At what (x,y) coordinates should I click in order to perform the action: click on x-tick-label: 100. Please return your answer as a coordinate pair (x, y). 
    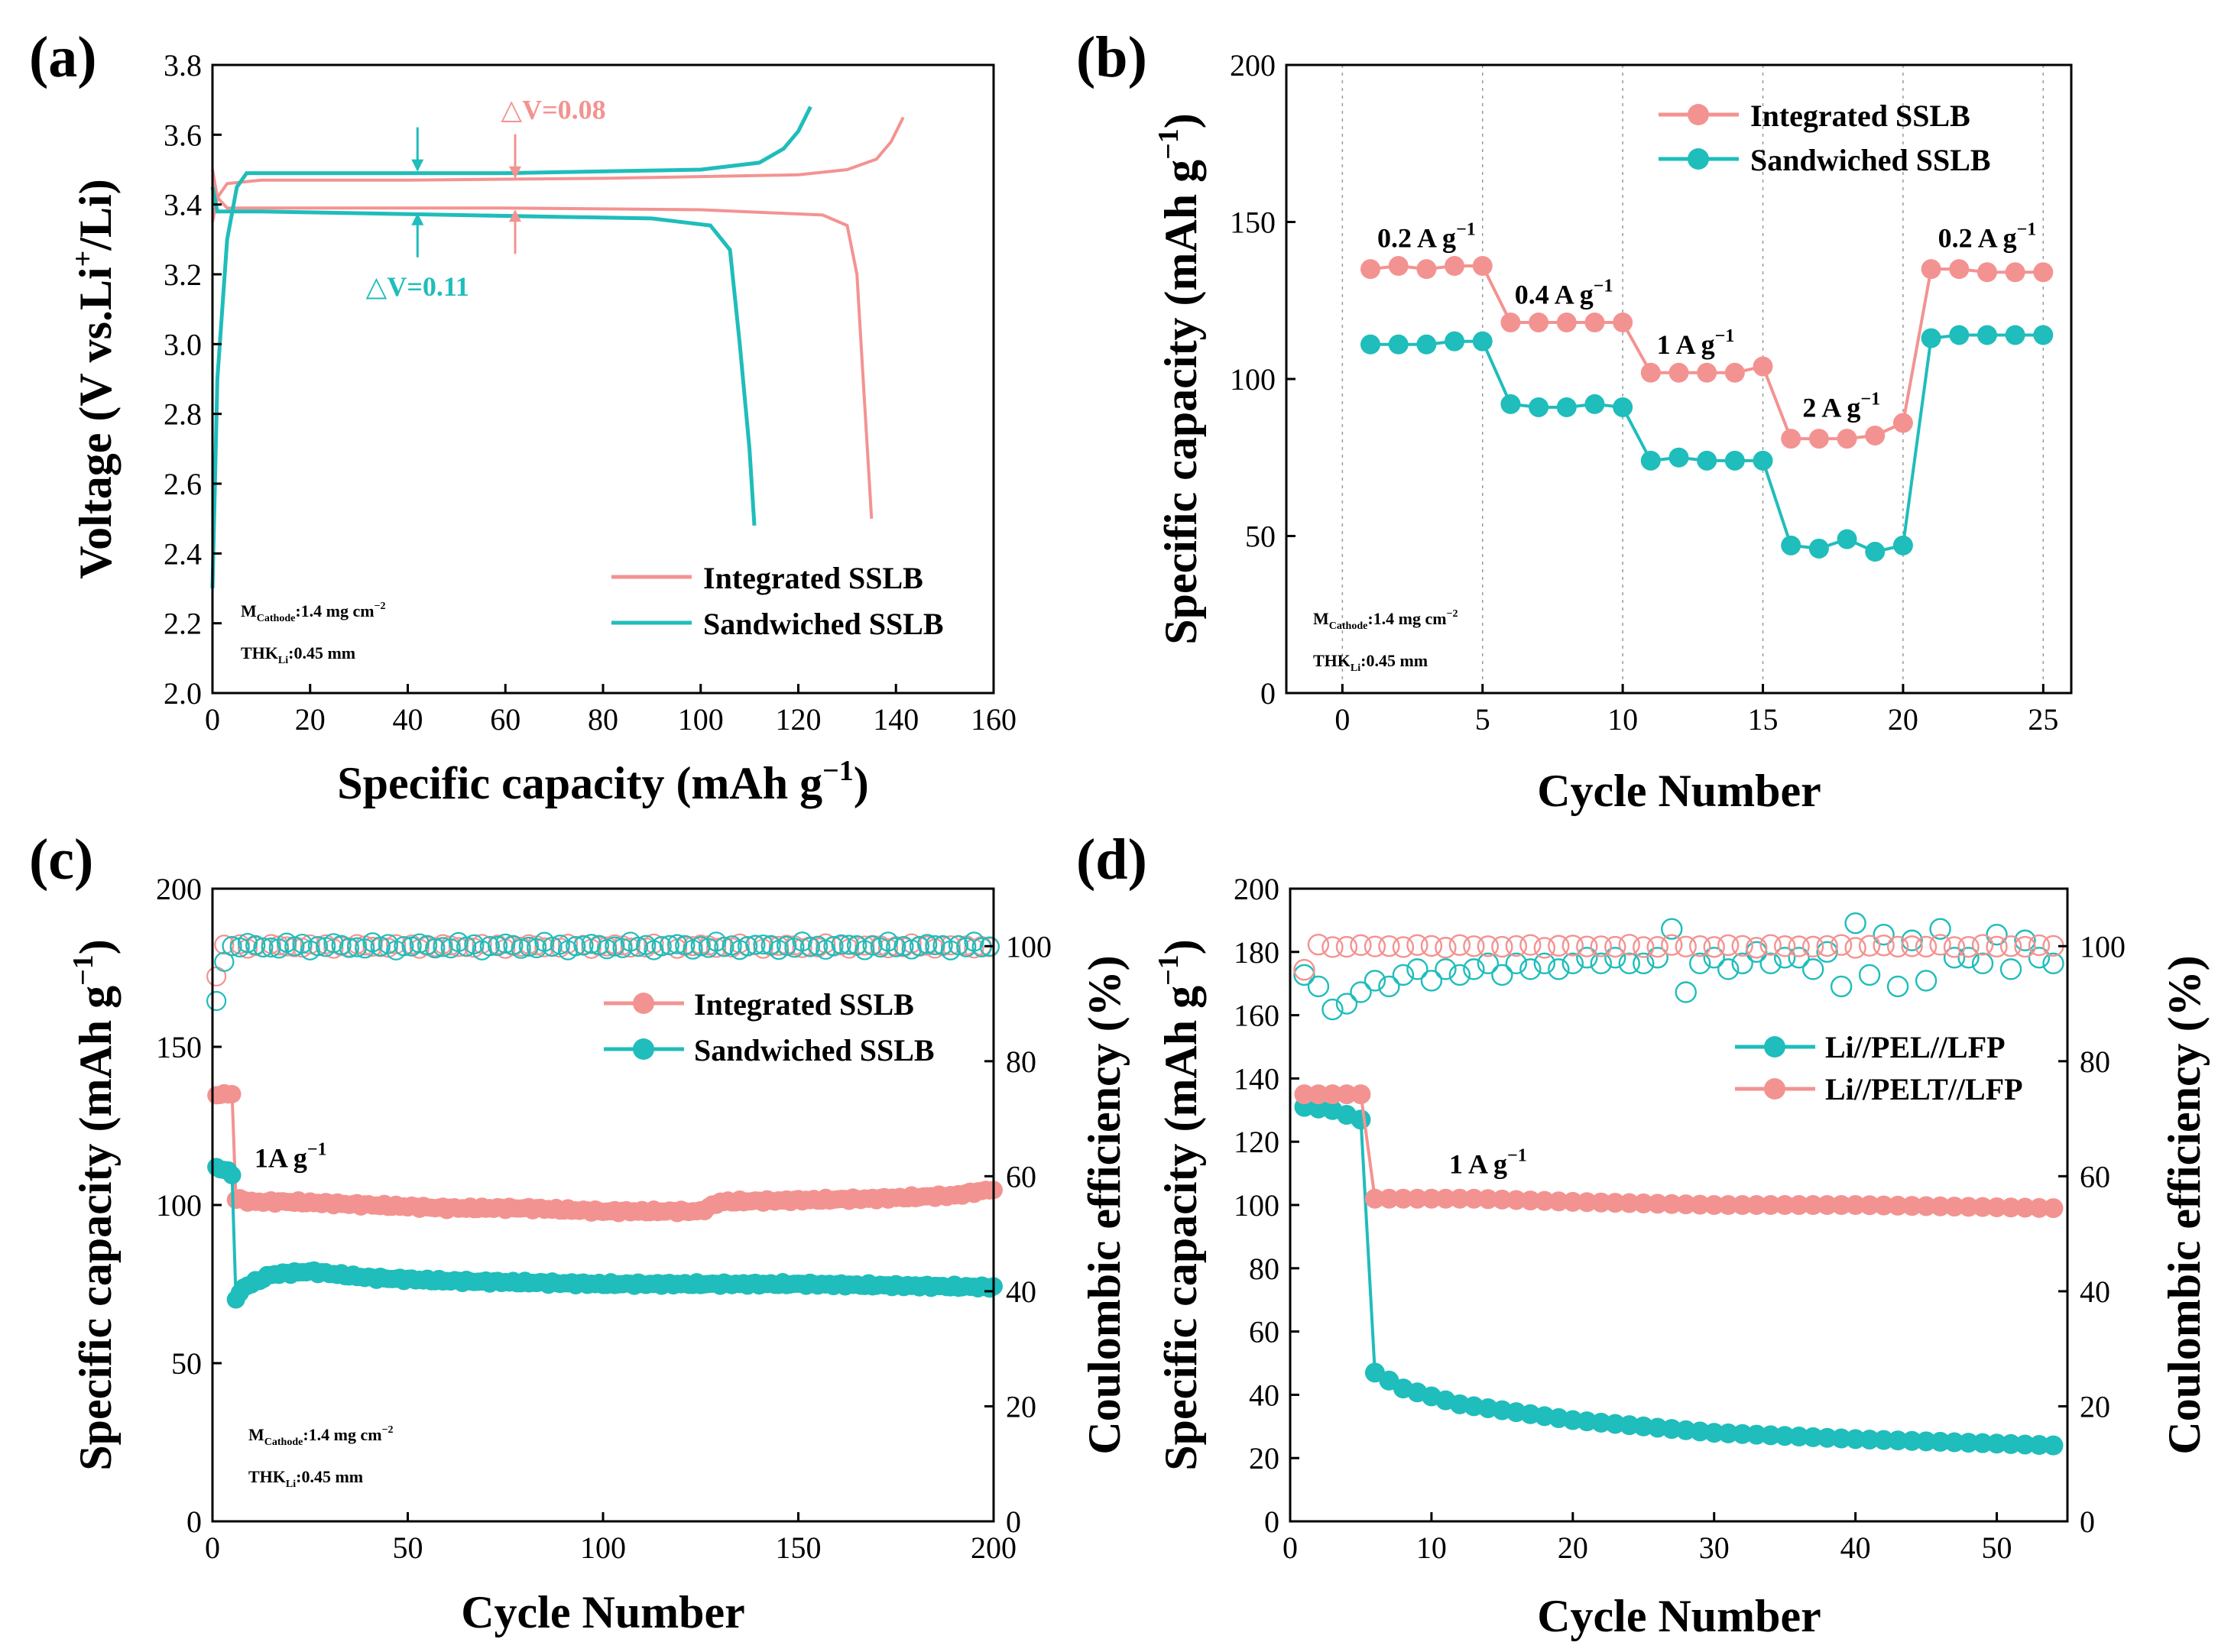
    Looking at the image, I should click on (603, 1548).